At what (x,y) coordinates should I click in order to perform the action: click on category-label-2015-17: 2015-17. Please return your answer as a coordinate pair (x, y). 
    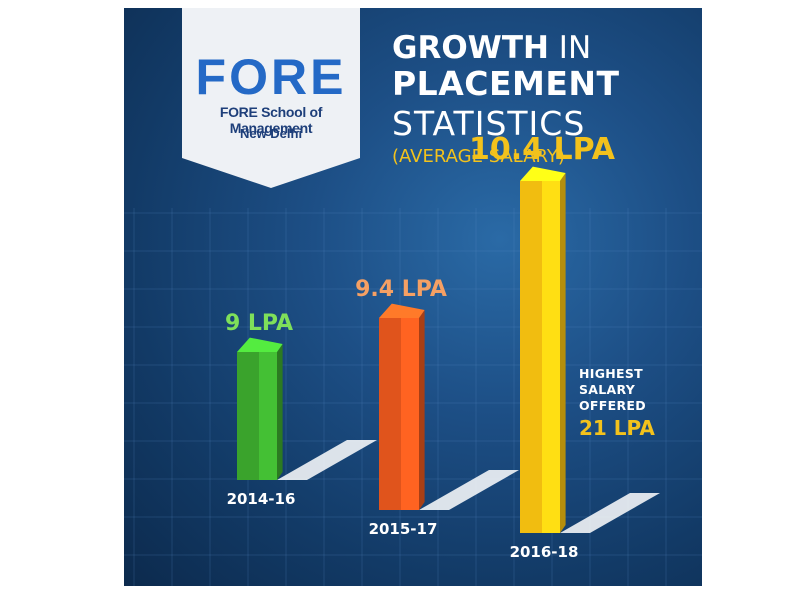
    Looking at the image, I should click on (403, 529).